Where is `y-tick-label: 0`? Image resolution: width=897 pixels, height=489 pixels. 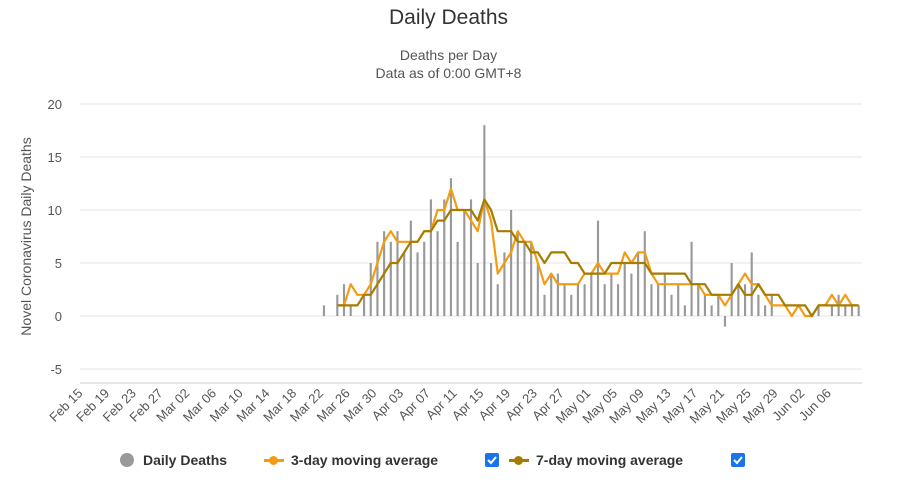
y-tick-label: 0 is located at coordinates (58, 316).